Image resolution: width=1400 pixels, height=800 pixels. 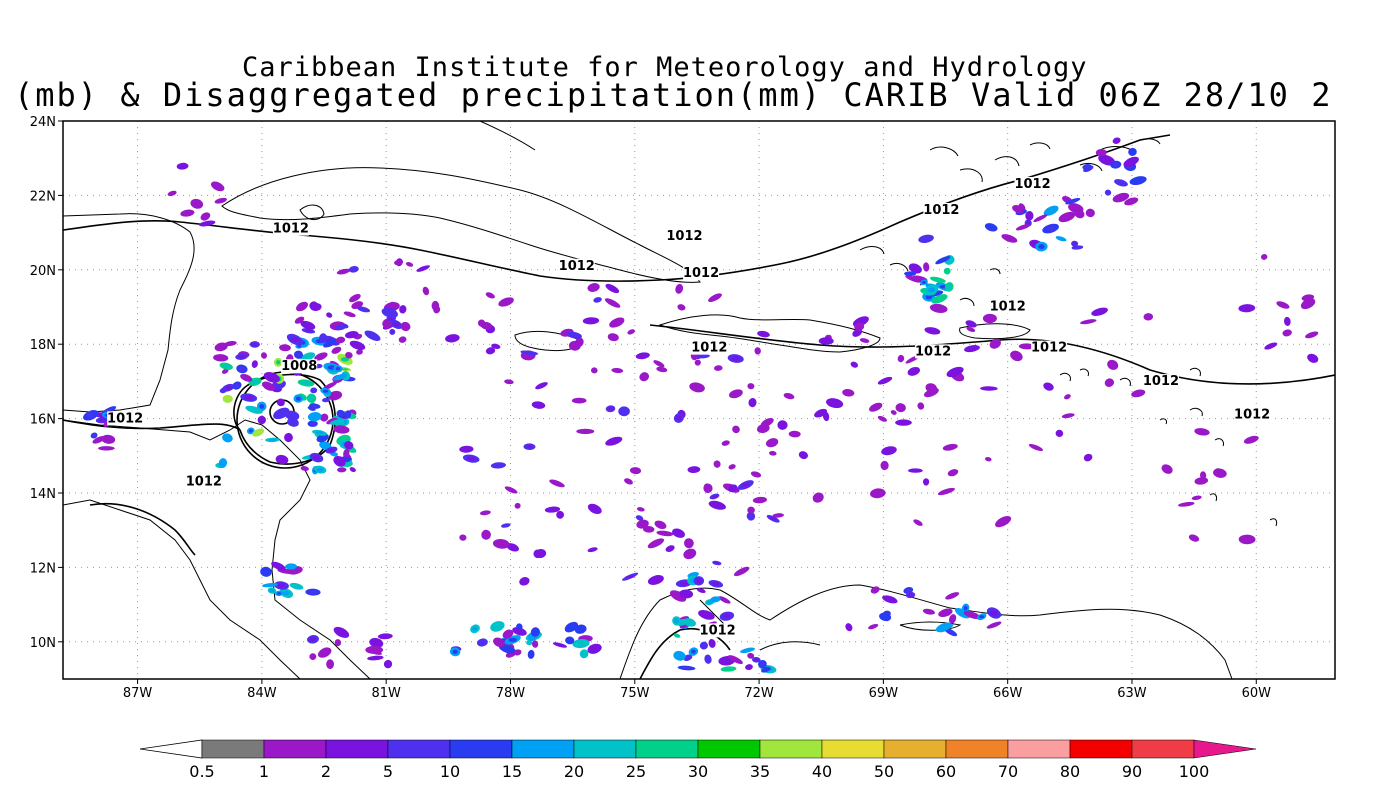 I want to click on lat-tick-label: 24N, so click(x=43, y=122).